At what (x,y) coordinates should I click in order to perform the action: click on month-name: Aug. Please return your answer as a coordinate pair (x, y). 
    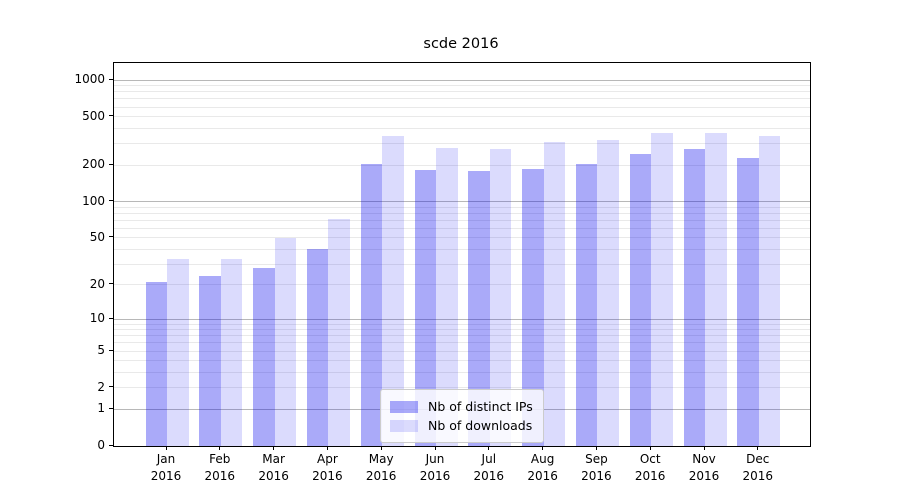
    Looking at the image, I should click on (542, 459).